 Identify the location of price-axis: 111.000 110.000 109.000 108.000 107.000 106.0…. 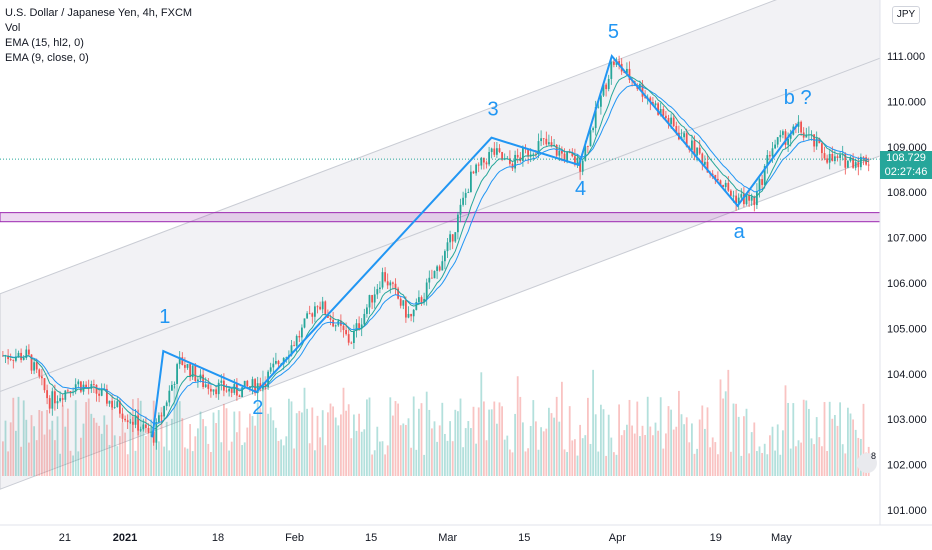
(907, 284).